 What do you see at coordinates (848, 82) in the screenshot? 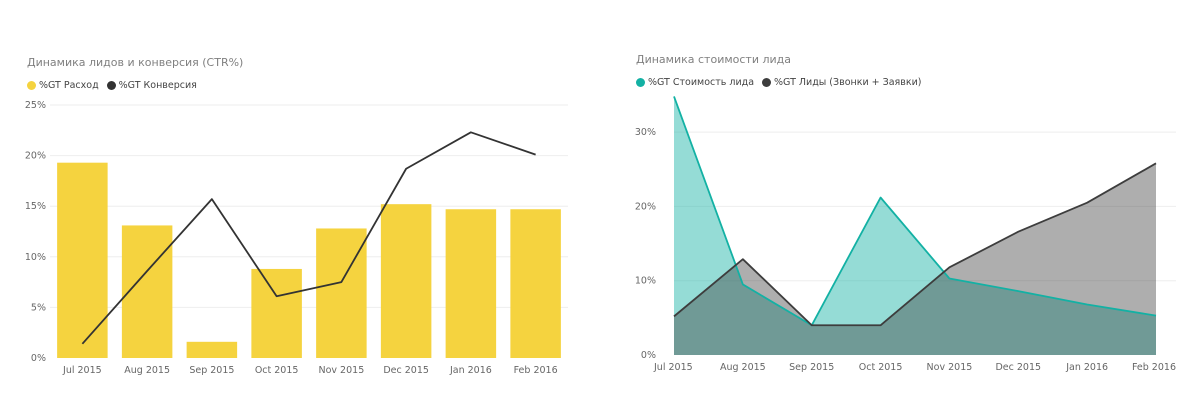
I see `legend-label: %GT Лиды (Звонки + Заявки)` at bounding box center [848, 82].